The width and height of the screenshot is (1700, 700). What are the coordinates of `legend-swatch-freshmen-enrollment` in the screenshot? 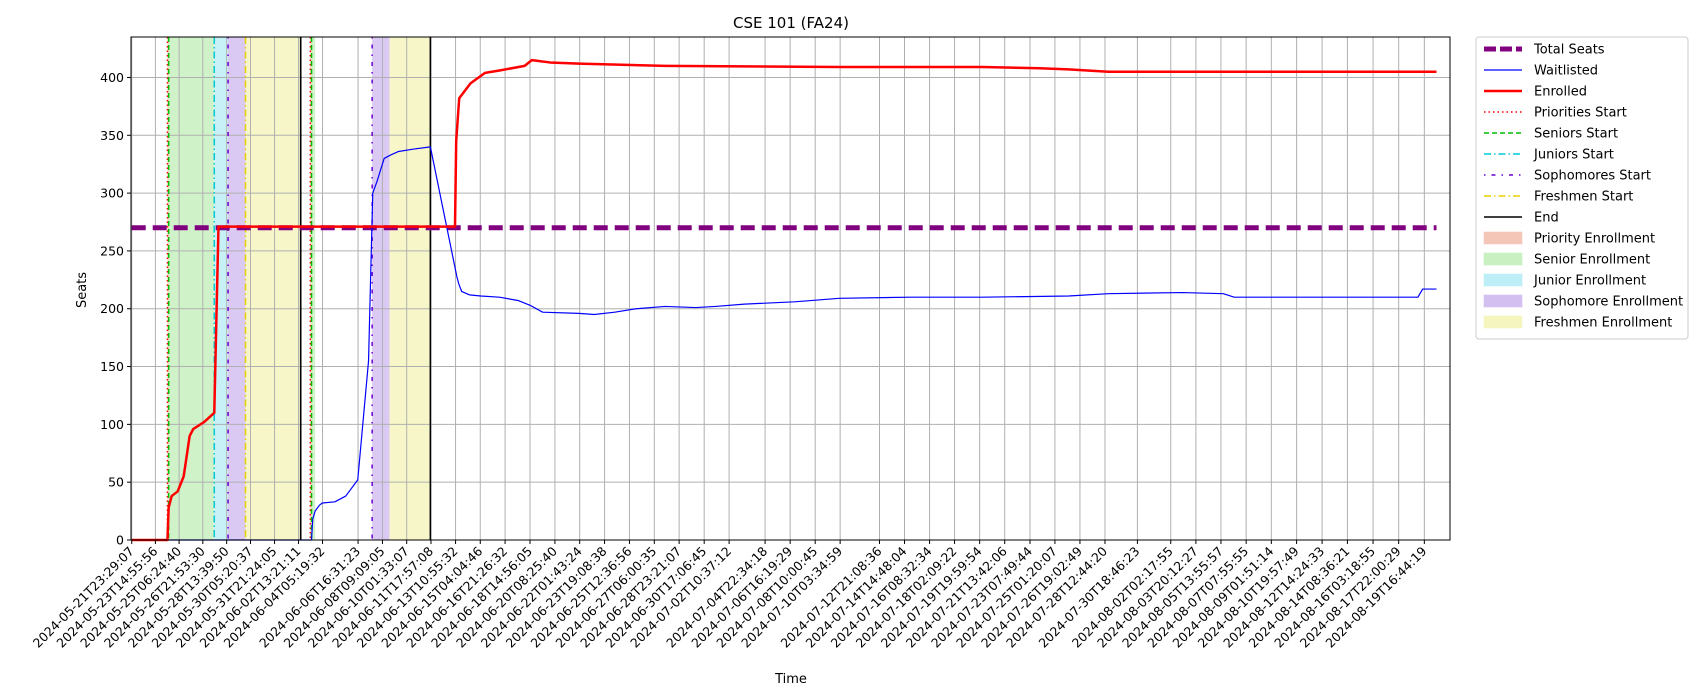 It's located at (1503, 322).